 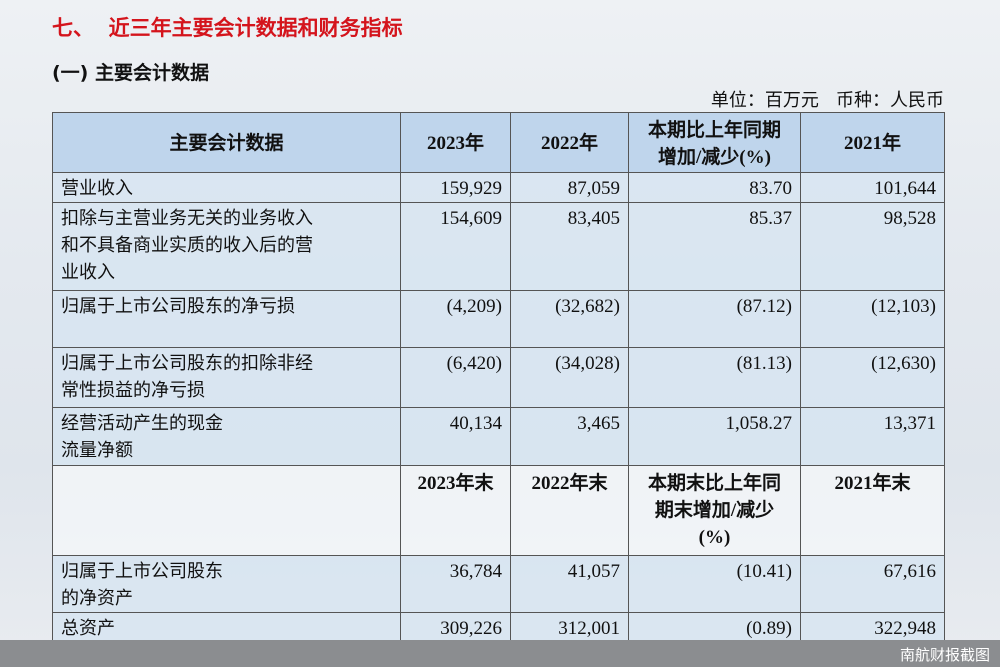 I want to click on cell-text: (12,103), so click(x=903, y=306).